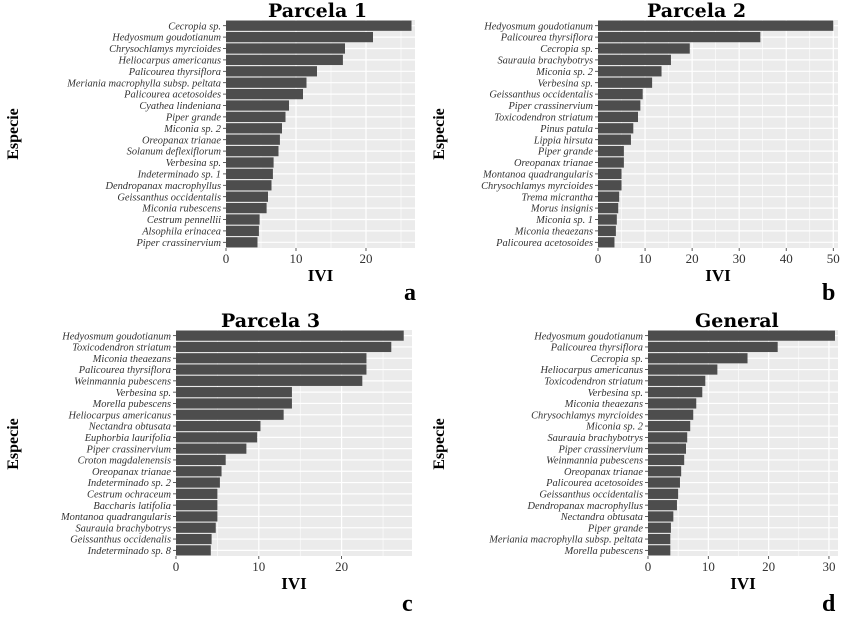 Image resolution: width=850 pixels, height=624 pixels. Describe the element at coordinates (538, 26) in the screenshot. I see `category-label: Hedyosmum goudotianum` at that location.